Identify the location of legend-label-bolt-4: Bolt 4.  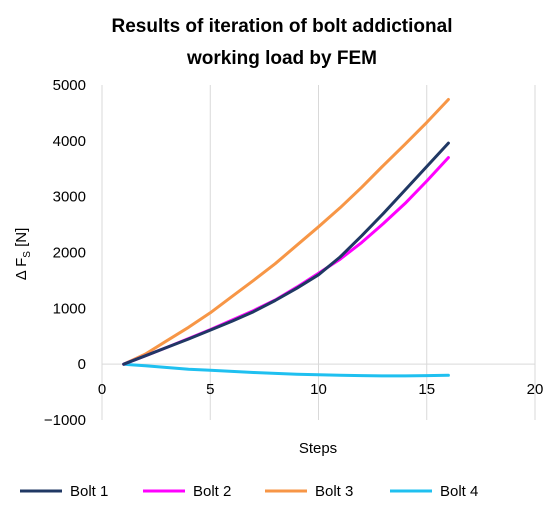
(459, 491).